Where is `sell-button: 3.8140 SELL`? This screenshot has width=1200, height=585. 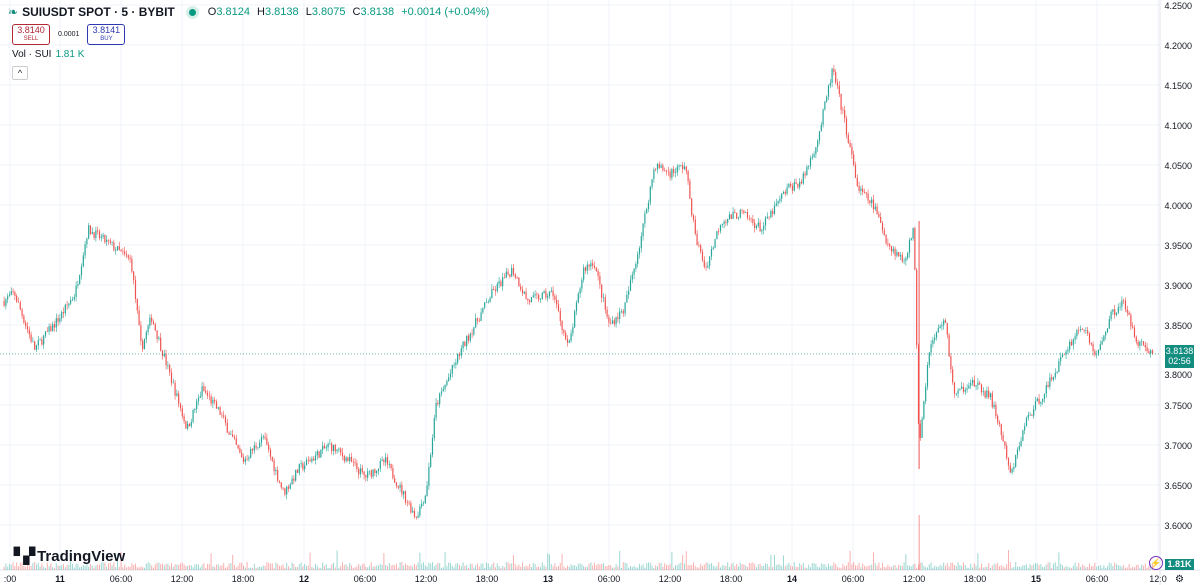 sell-button: 3.8140 SELL is located at coordinates (31, 34).